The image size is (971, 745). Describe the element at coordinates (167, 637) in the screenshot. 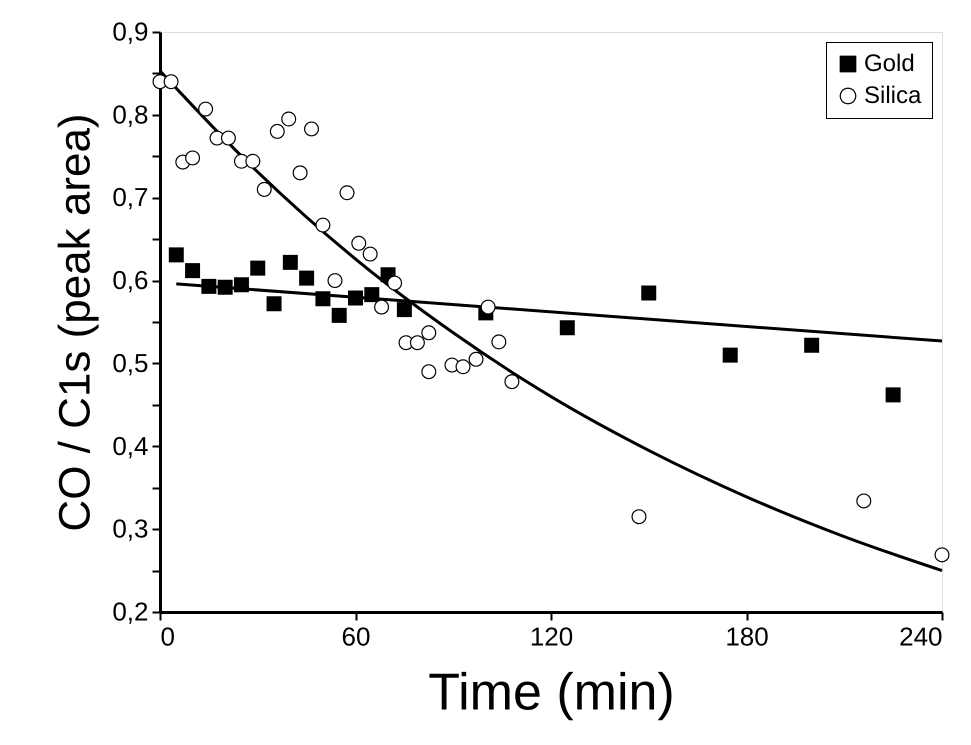

I see `x-tick-label: 0` at that location.